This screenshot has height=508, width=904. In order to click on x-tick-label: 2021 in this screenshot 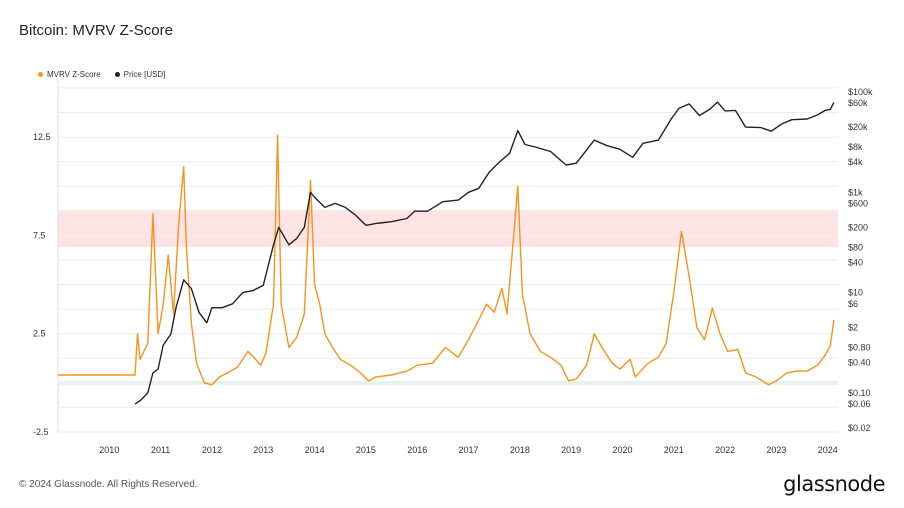, I will do `click(674, 450)`.